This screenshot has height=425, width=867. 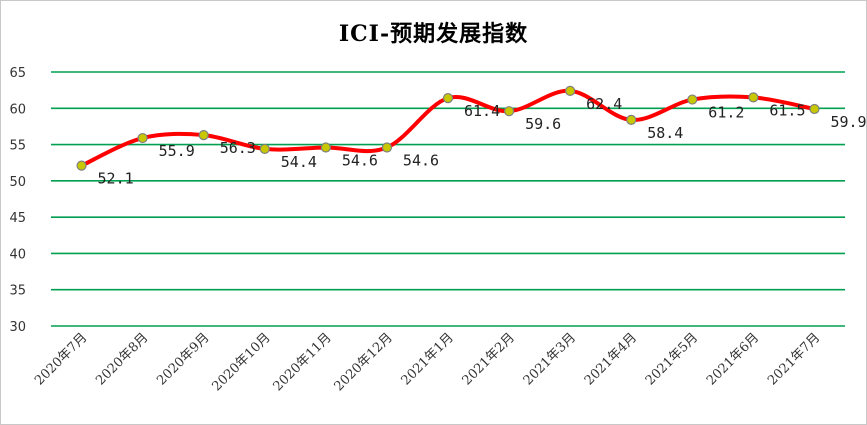 What do you see at coordinates (733, 359) in the screenshot?
I see `x-tick-label: 2021年6月` at bounding box center [733, 359].